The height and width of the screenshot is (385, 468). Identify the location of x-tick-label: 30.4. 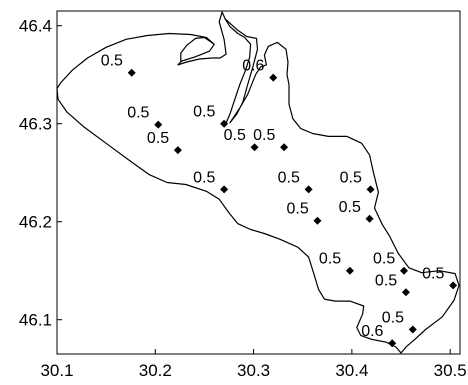
(351, 370).